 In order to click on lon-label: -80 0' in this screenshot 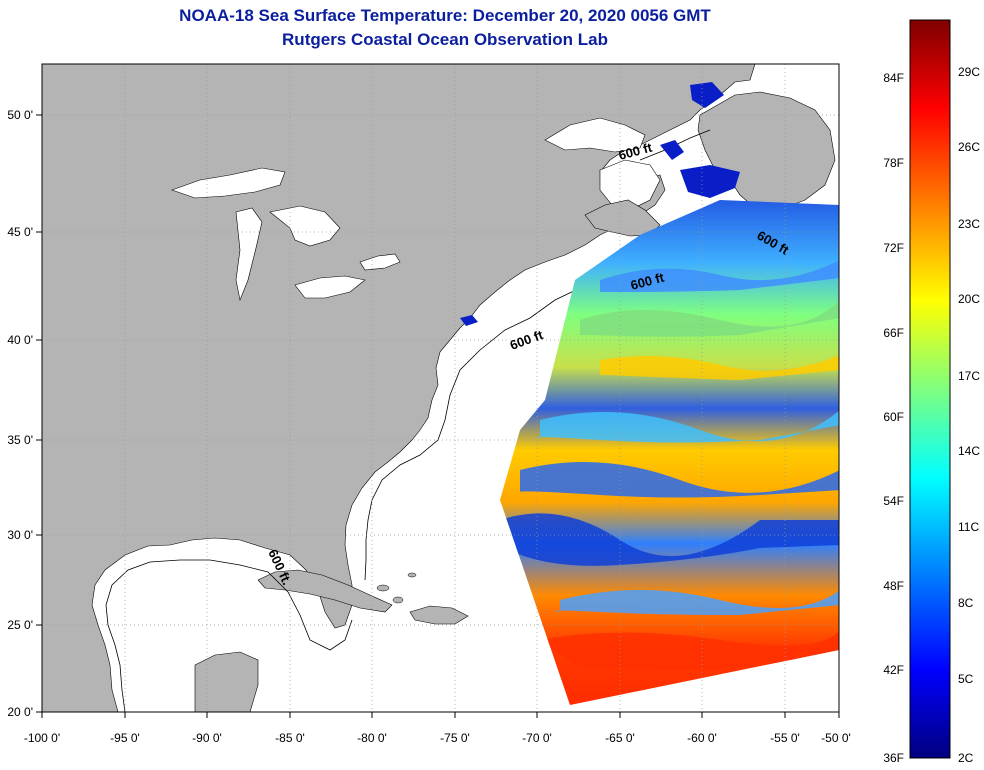, I will do `click(372, 738)`.